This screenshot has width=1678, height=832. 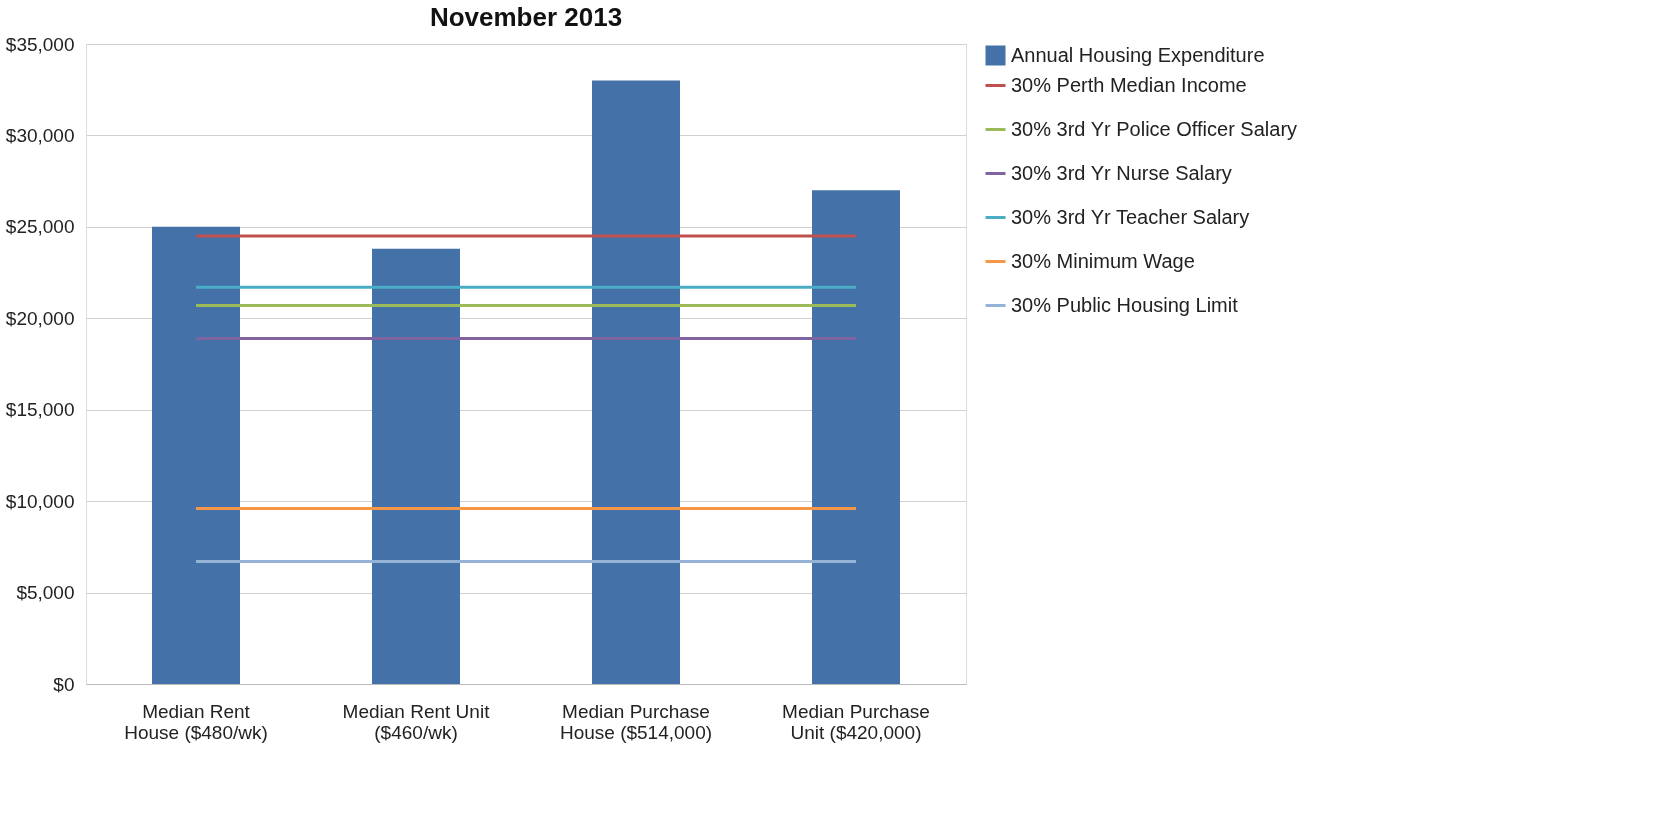 I want to click on chart-title: November 2013, so click(x=526, y=17).